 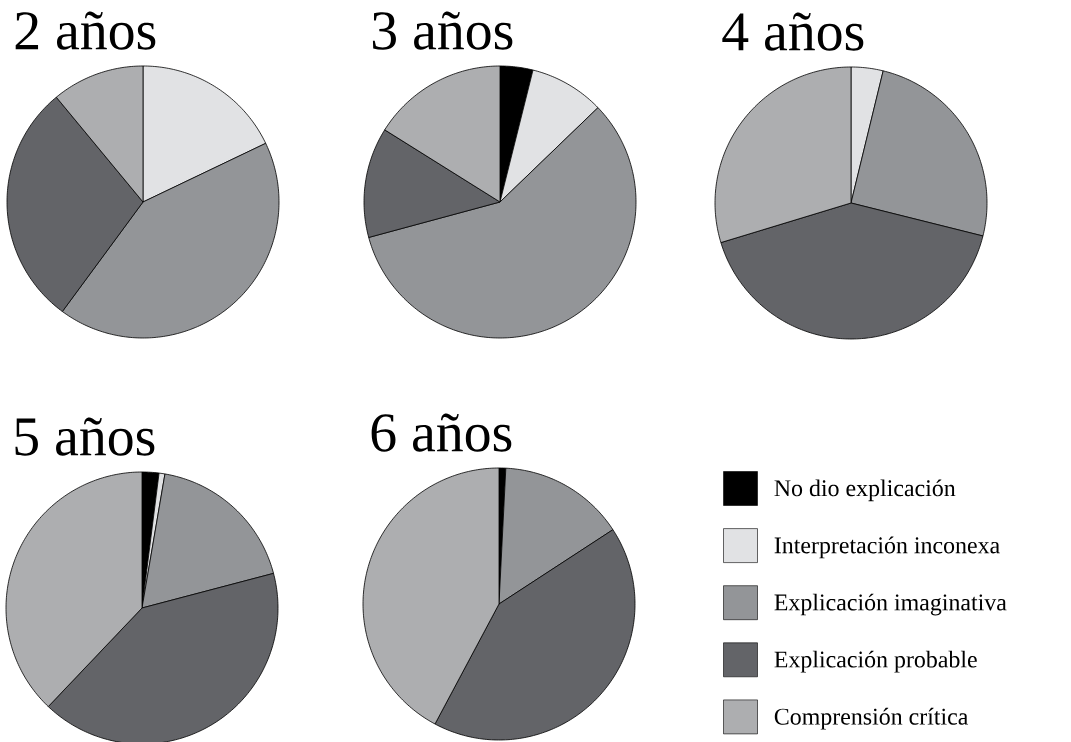 What do you see at coordinates (85, 30) in the screenshot?
I see `chart-title: 2 años` at bounding box center [85, 30].